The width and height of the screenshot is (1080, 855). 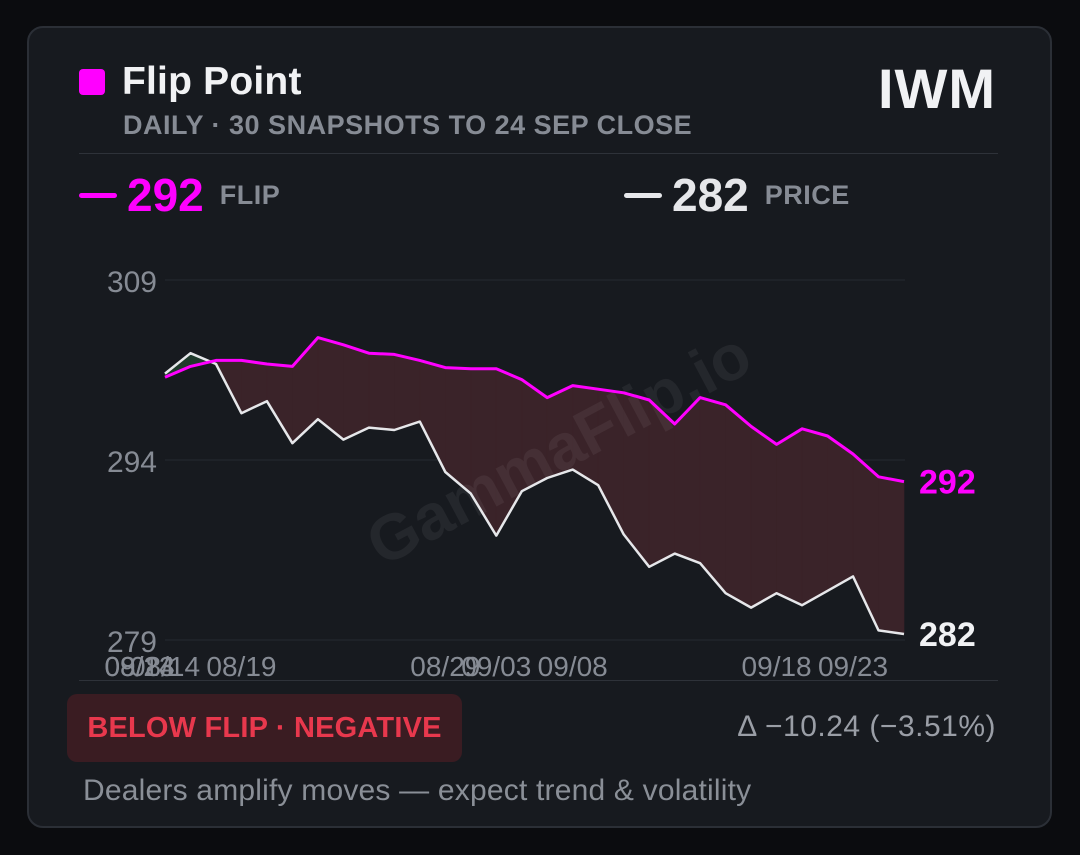 I want to click on header-divider, so click(x=538, y=153).